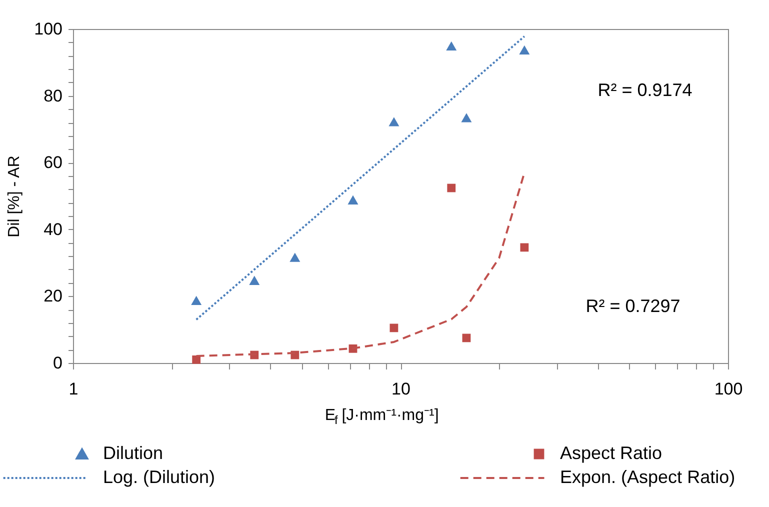  What do you see at coordinates (159, 477) in the screenshot?
I see `legend-label: Log. (Dilution)` at bounding box center [159, 477].